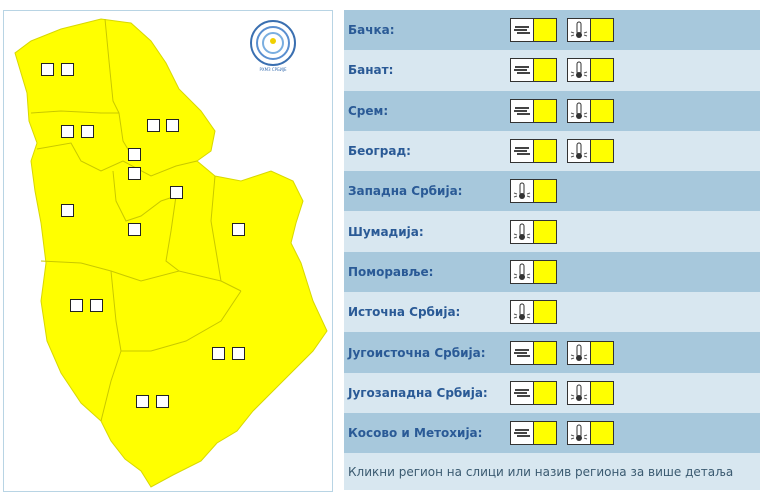  What do you see at coordinates (273, 69) in the screenshot?
I see `logo-text: РХМЗ СРБИЈЕ` at bounding box center [273, 69].